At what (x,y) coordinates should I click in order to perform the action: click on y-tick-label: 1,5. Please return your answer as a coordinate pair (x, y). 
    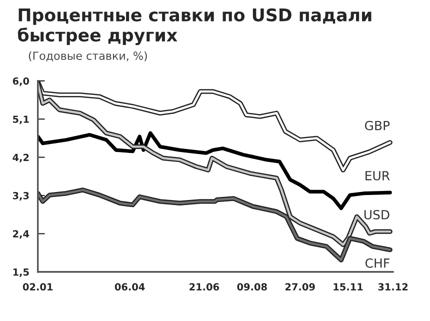
    Looking at the image, I should click on (21, 272).